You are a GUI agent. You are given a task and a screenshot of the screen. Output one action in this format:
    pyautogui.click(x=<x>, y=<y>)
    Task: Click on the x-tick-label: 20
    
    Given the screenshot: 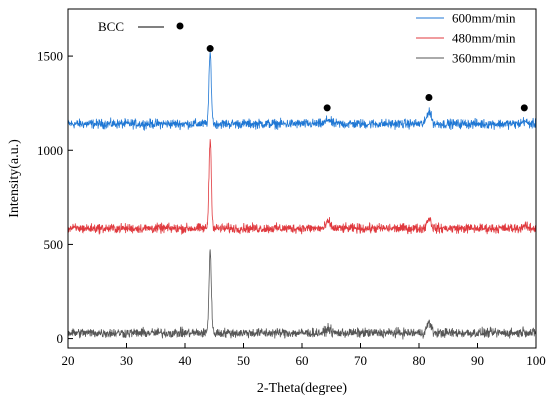 What is the action you would take?
    pyautogui.click(x=68, y=360)
    